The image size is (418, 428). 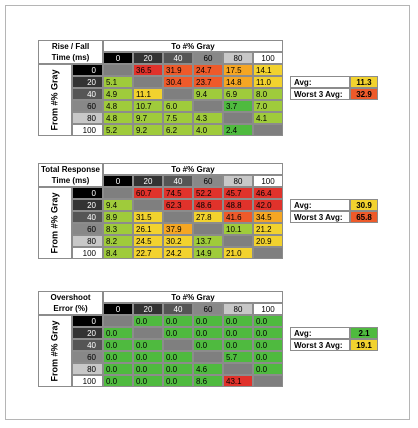 What do you see at coordinates (238, 217) in the screenshot?
I see `value-cell: 41.6` at bounding box center [238, 217].